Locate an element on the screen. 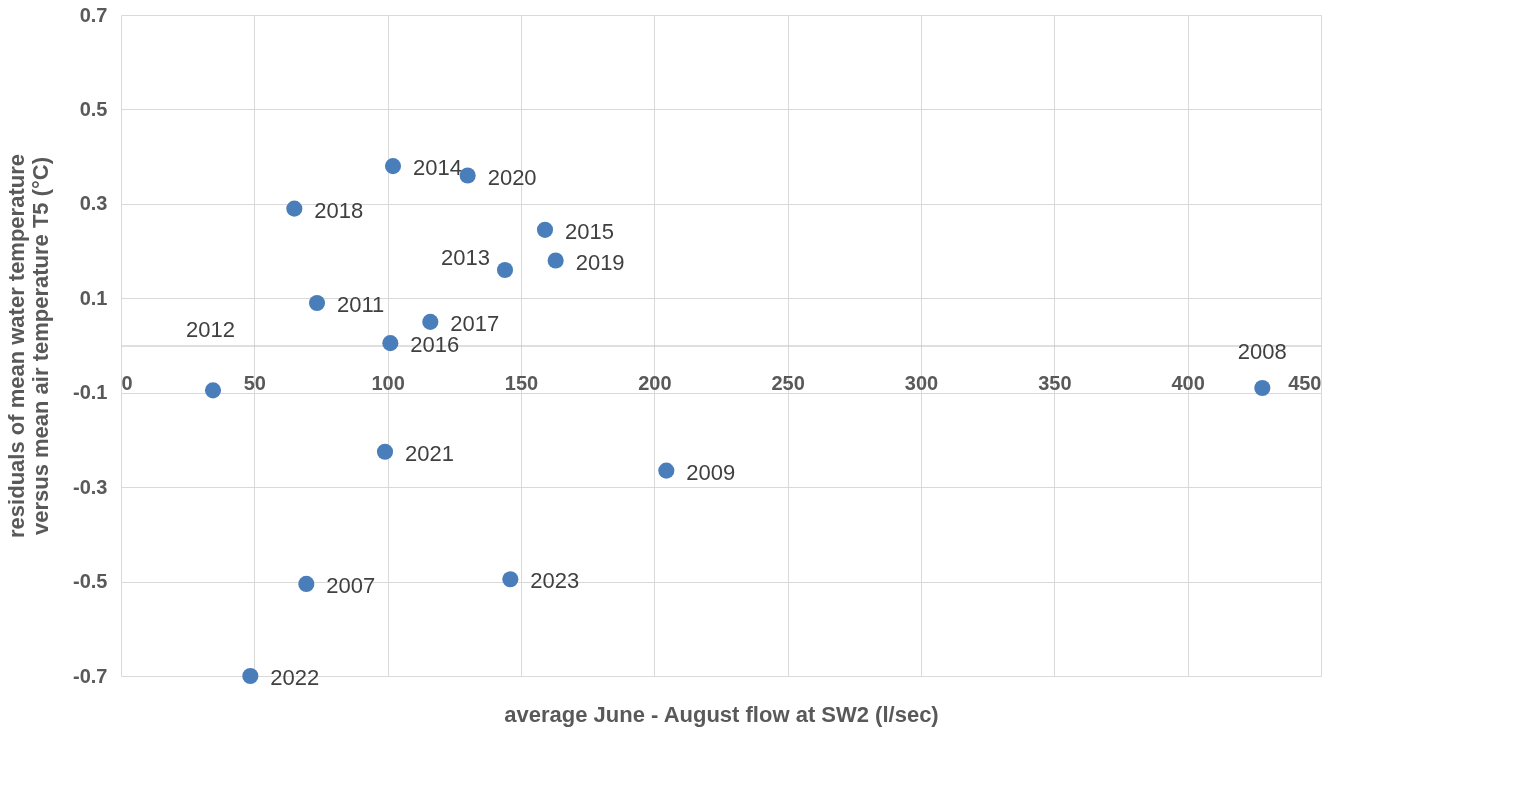 This screenshot has width=1515, height=804. y-tick-label: -0.1 is located at coordinates (90, 392).